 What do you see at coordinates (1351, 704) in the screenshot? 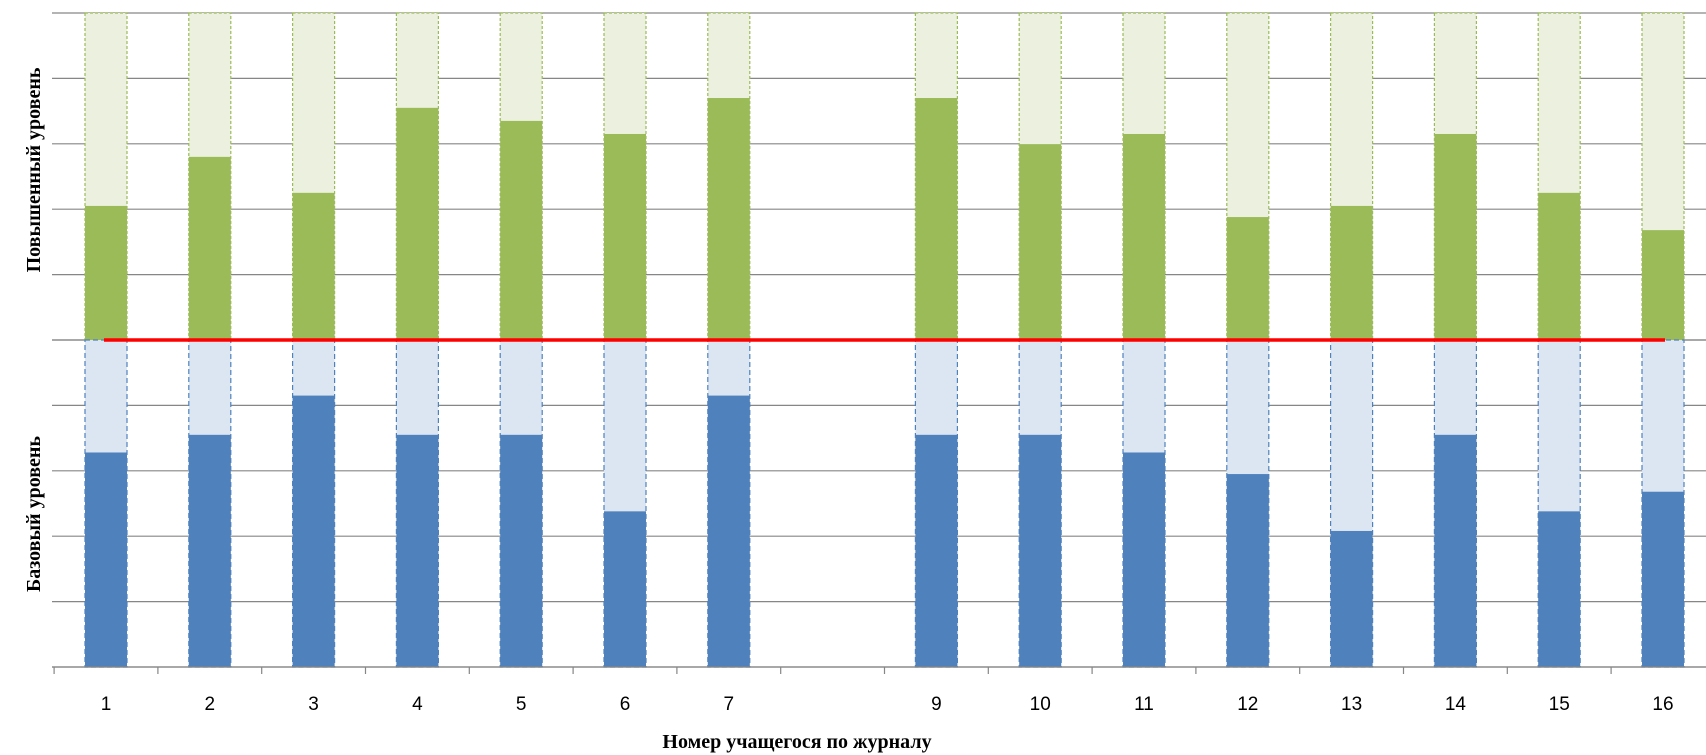
I see `x-tick-label: 13` at bounding box center [1351, 704].